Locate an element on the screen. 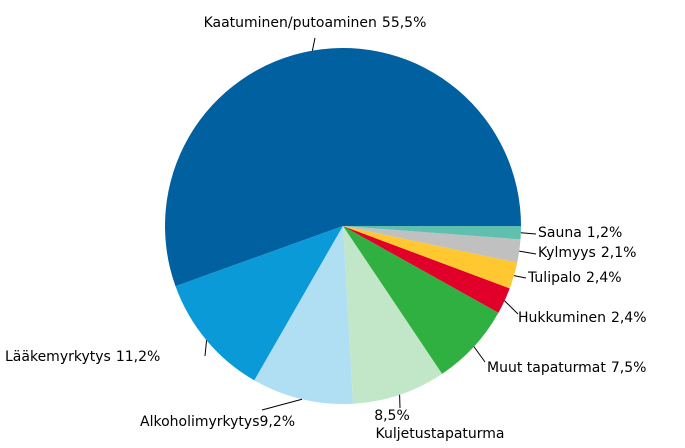 Image resolution: width=685 pixels, height=448 pixels. slice-label-group: Sauna 1,2% is located at coordinates (580, 233).